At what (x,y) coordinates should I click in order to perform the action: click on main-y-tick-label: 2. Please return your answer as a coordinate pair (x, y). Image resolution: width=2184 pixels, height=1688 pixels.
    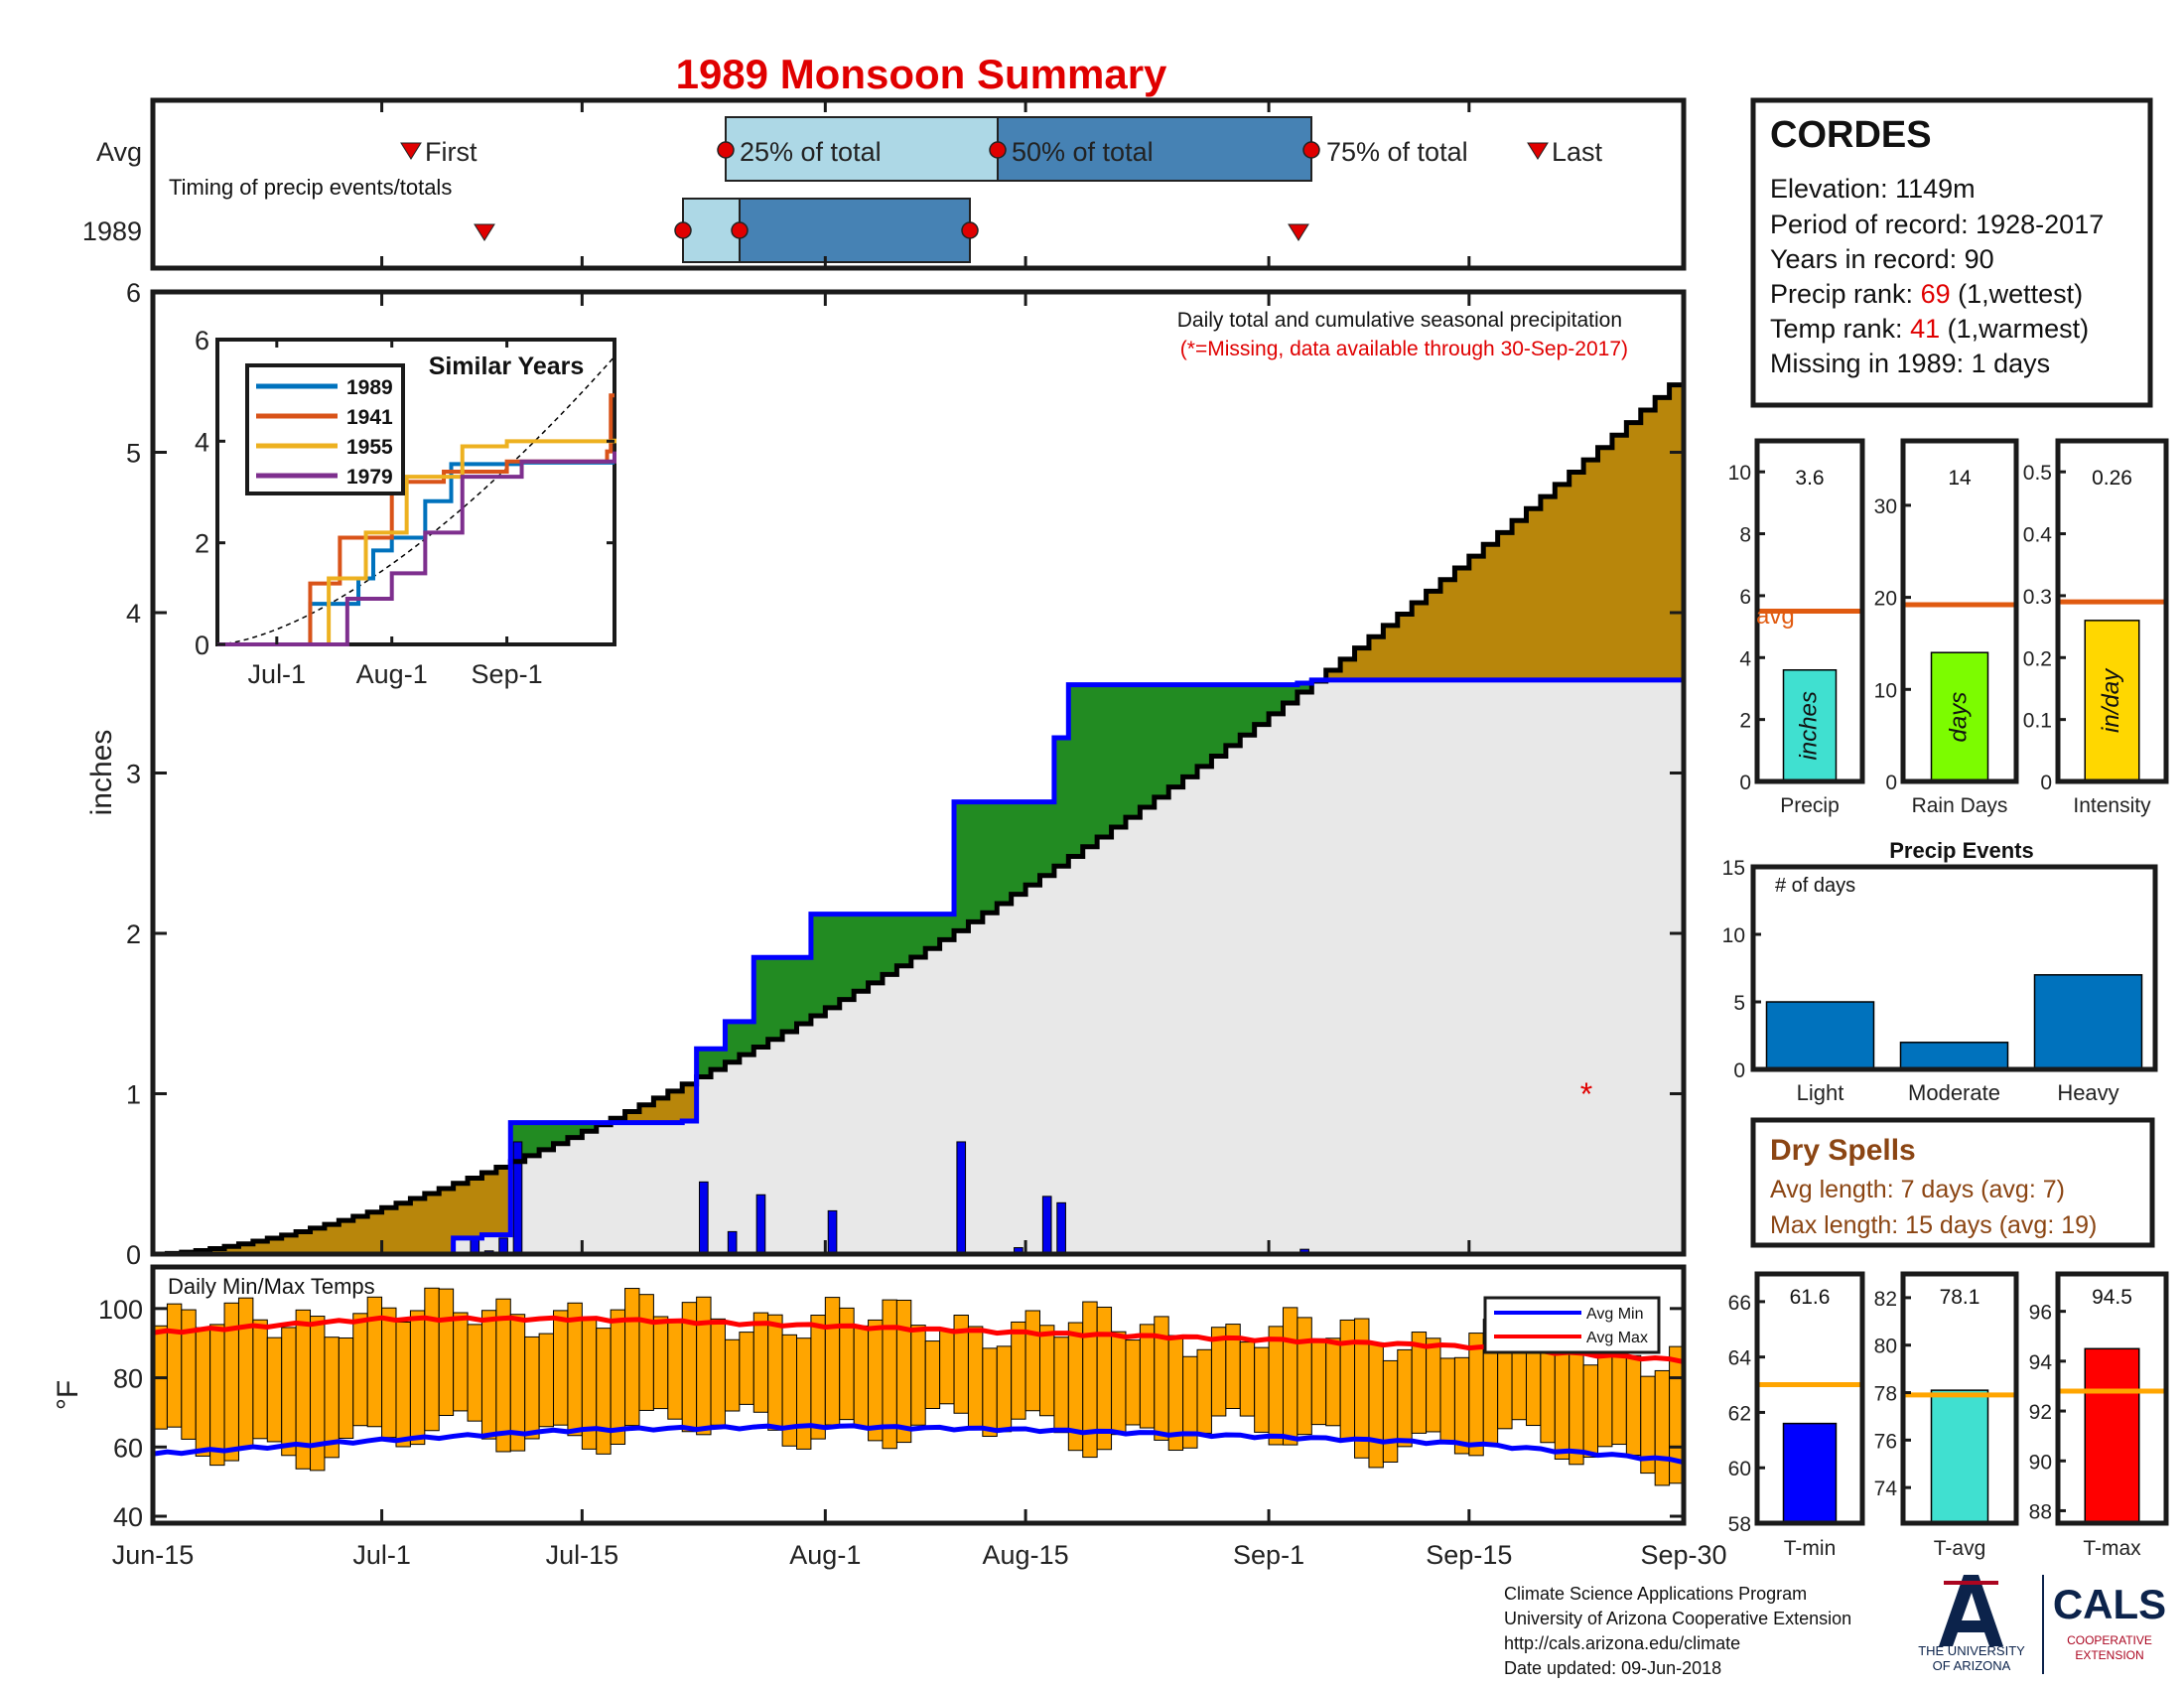
    Looking at the image, I should click on (133, 934).